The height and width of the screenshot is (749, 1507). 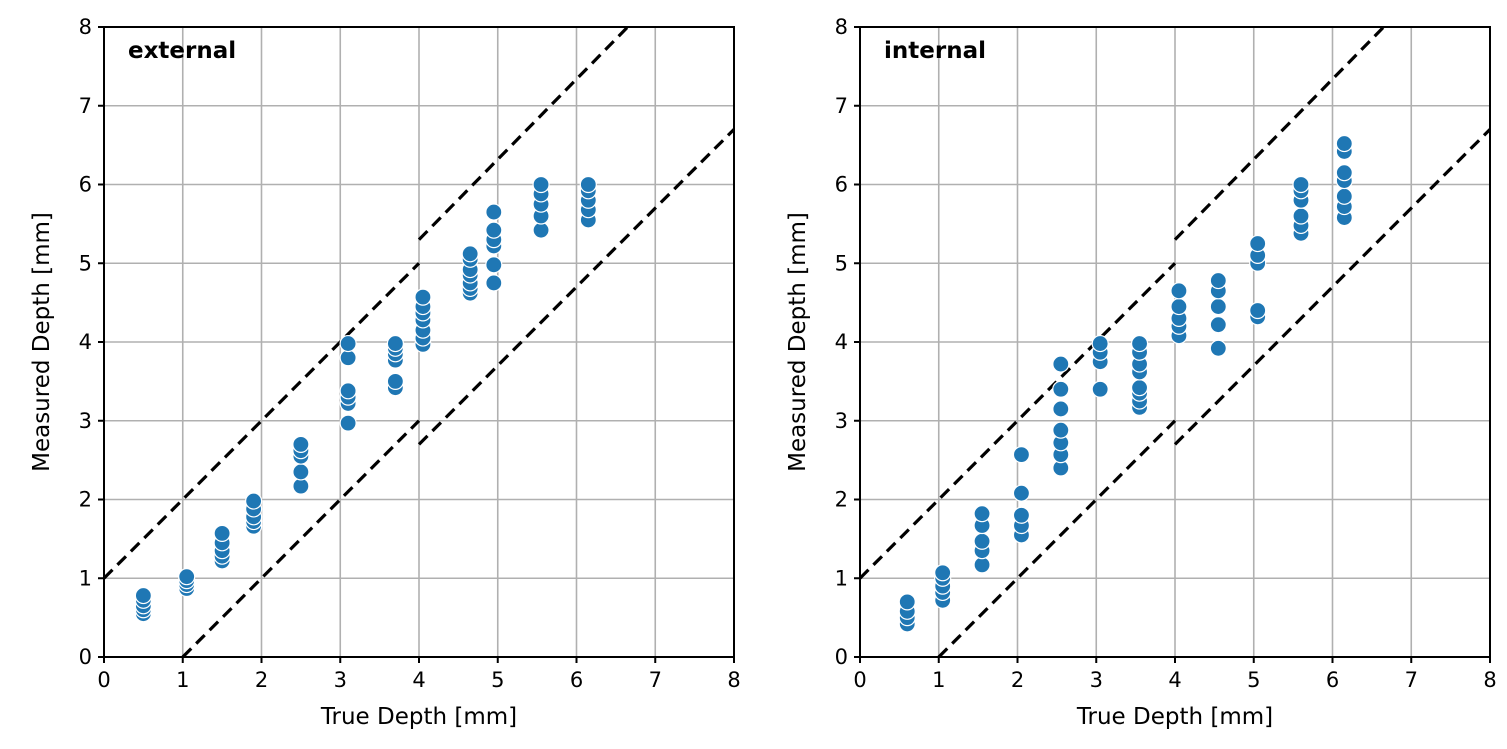 I want to click on y-tick-label: 2, so click(x=85, y=500).